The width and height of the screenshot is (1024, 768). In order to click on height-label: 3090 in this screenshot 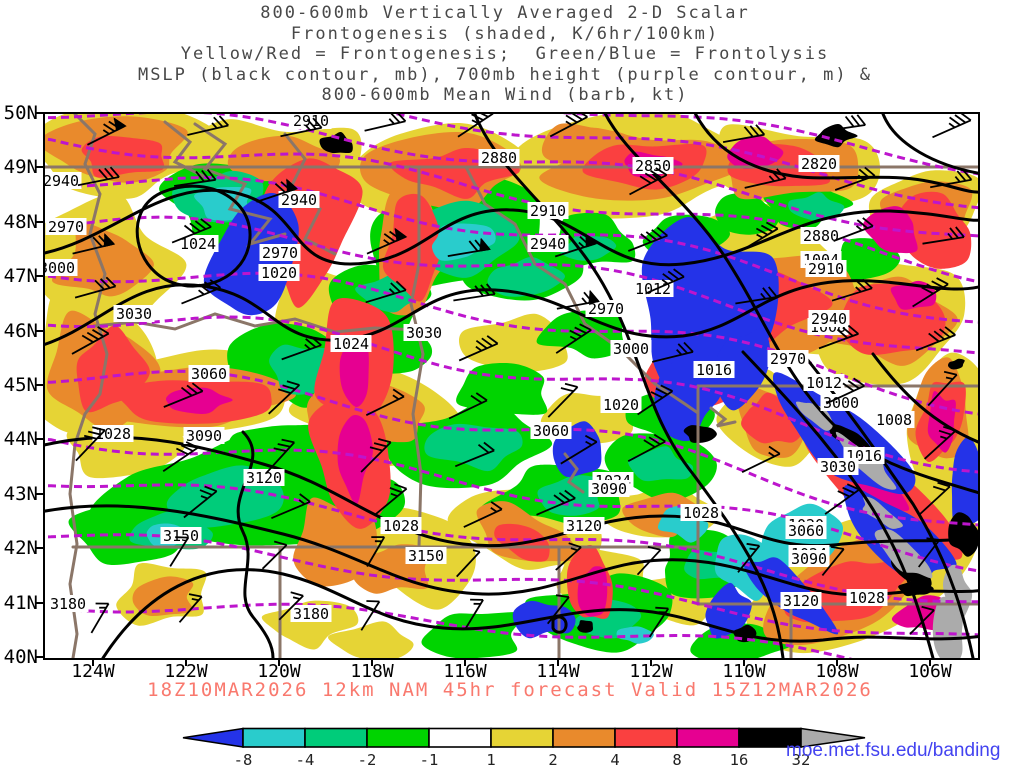, I will do `click(809, 559)`.